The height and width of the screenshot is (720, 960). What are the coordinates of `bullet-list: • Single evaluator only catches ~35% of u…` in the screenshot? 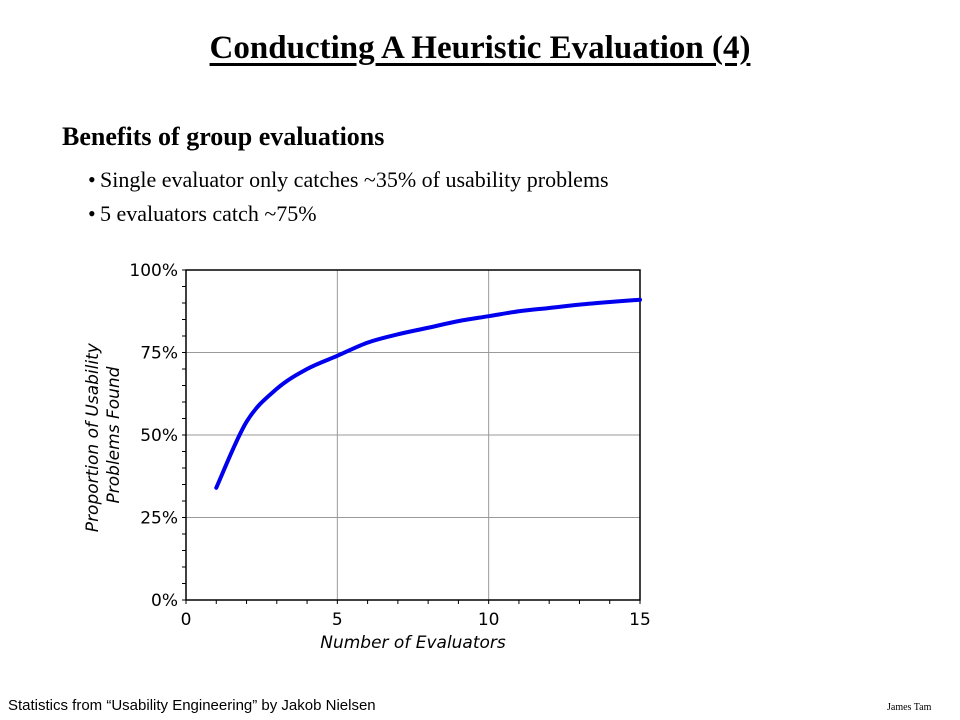 It's located at (348, 197).